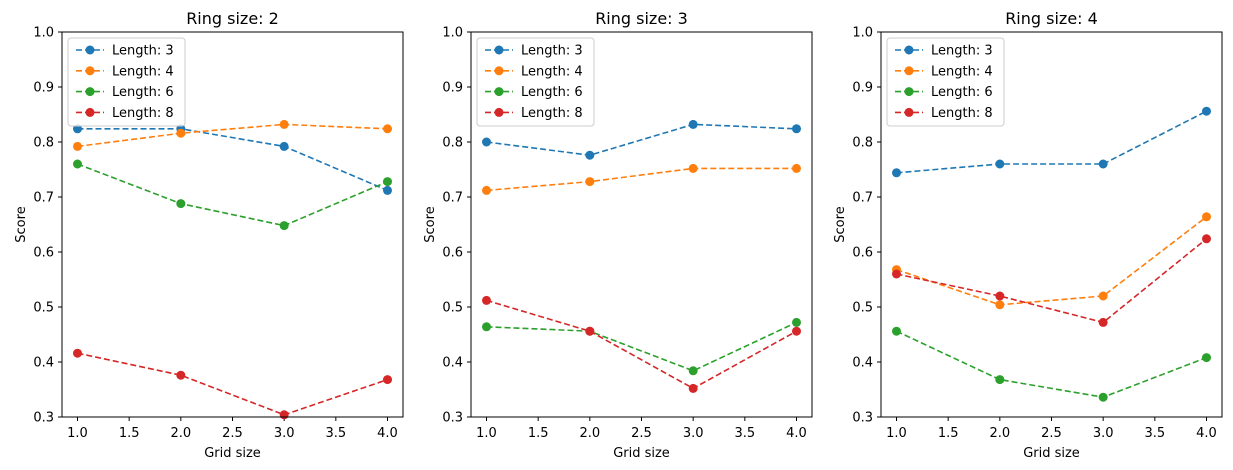  Describe the element at coordinates (335, 433) in the screenshot. I see `x-tick-label: 3.5` at that location.